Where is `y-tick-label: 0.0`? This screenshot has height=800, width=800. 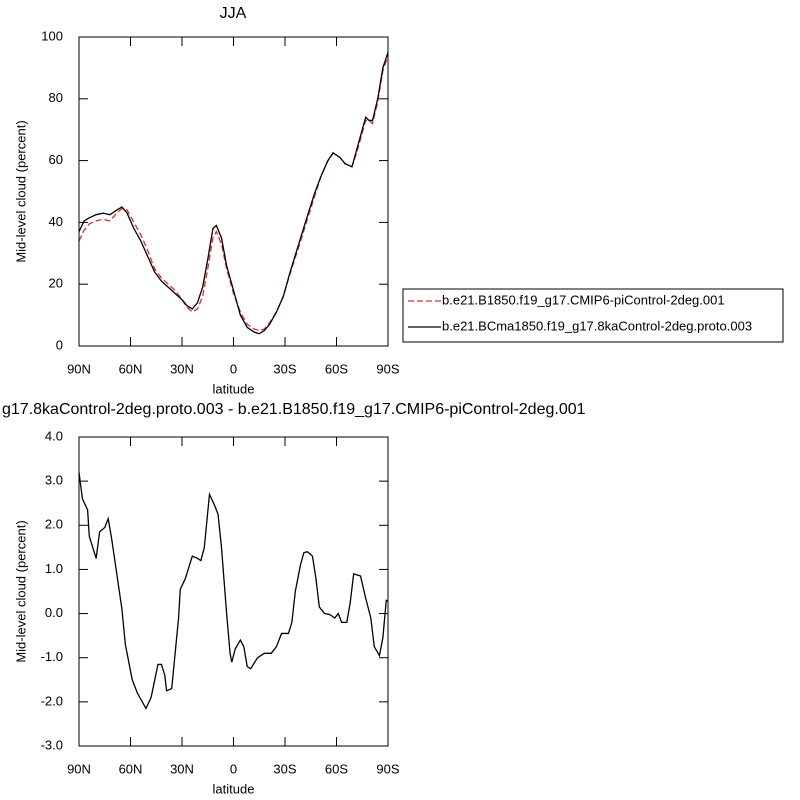
y-tick-label: 0.0 is located at coordinates (54, 612).